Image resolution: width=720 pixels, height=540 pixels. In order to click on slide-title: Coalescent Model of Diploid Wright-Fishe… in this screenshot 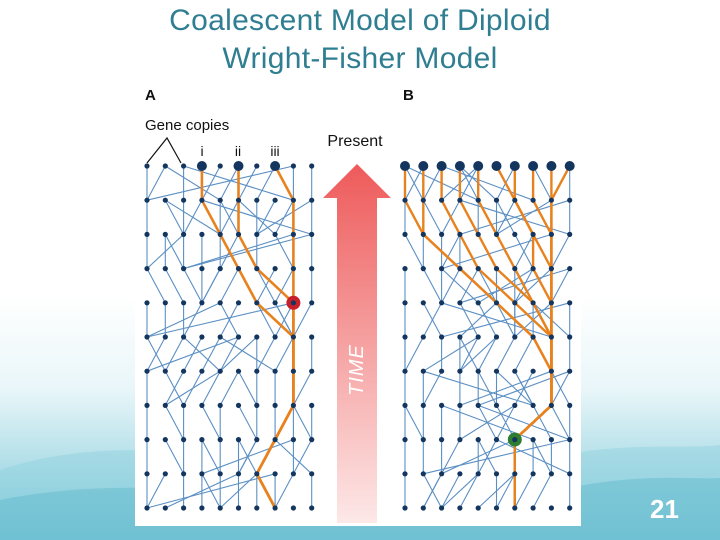, I will do `click(360, 40)`.